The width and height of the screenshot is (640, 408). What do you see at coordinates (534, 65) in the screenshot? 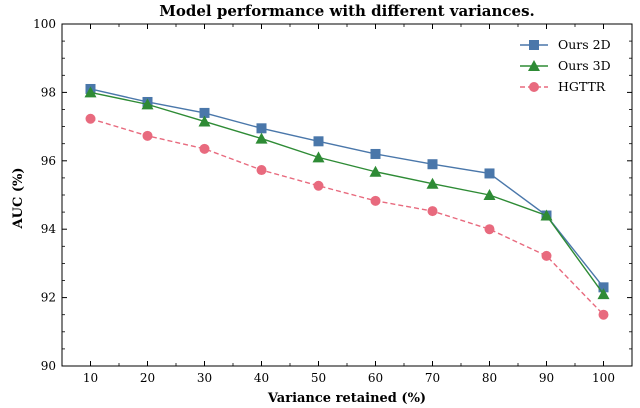
I see `legend-marker-ours-3d` at bounding box center [534, 65].